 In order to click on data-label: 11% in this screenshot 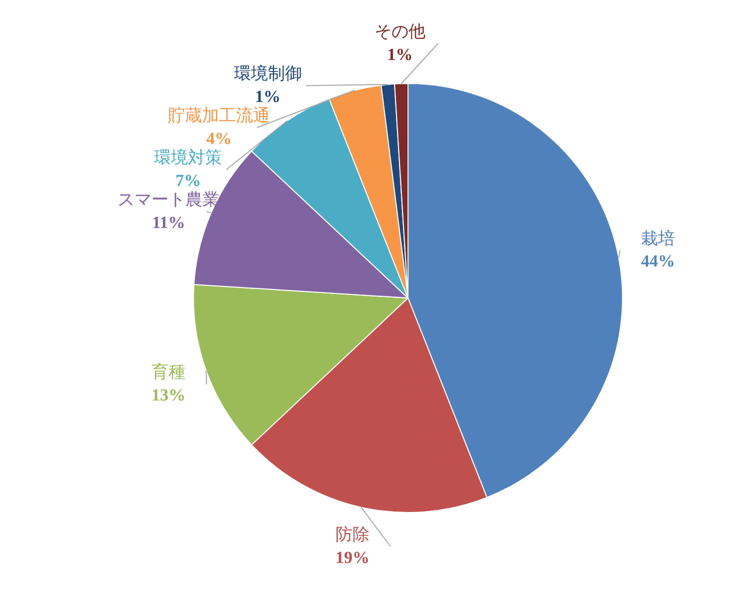, I will do `click(169, 222)`.